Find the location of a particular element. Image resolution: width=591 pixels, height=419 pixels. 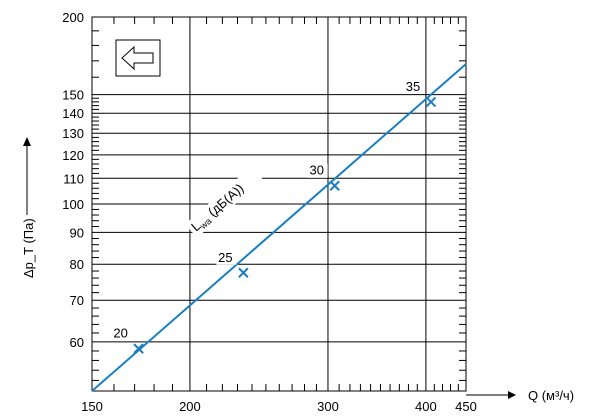

y-tick-label-150: 150 is located at coordinates (73, 95).